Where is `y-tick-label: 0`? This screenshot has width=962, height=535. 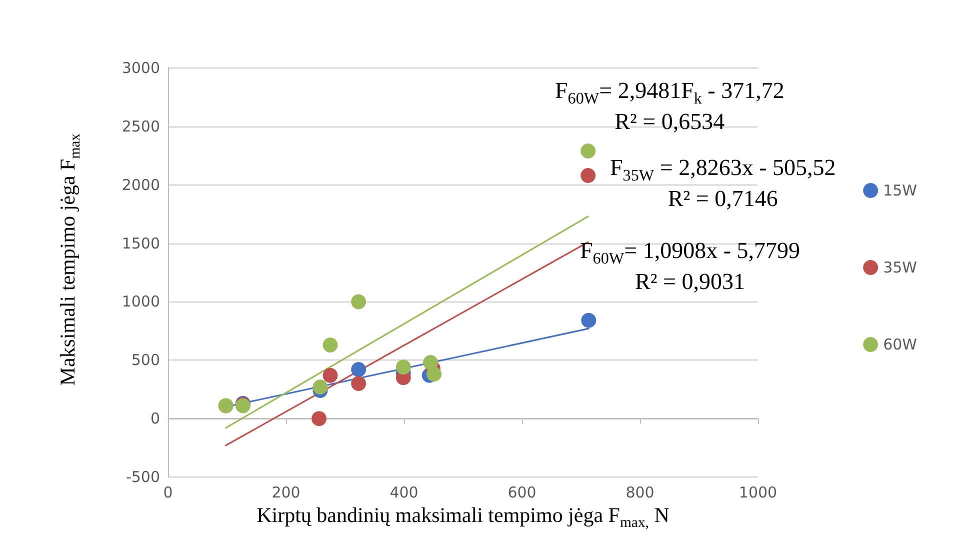
y-tick-label: 0 is located at coordinates (155, 419).